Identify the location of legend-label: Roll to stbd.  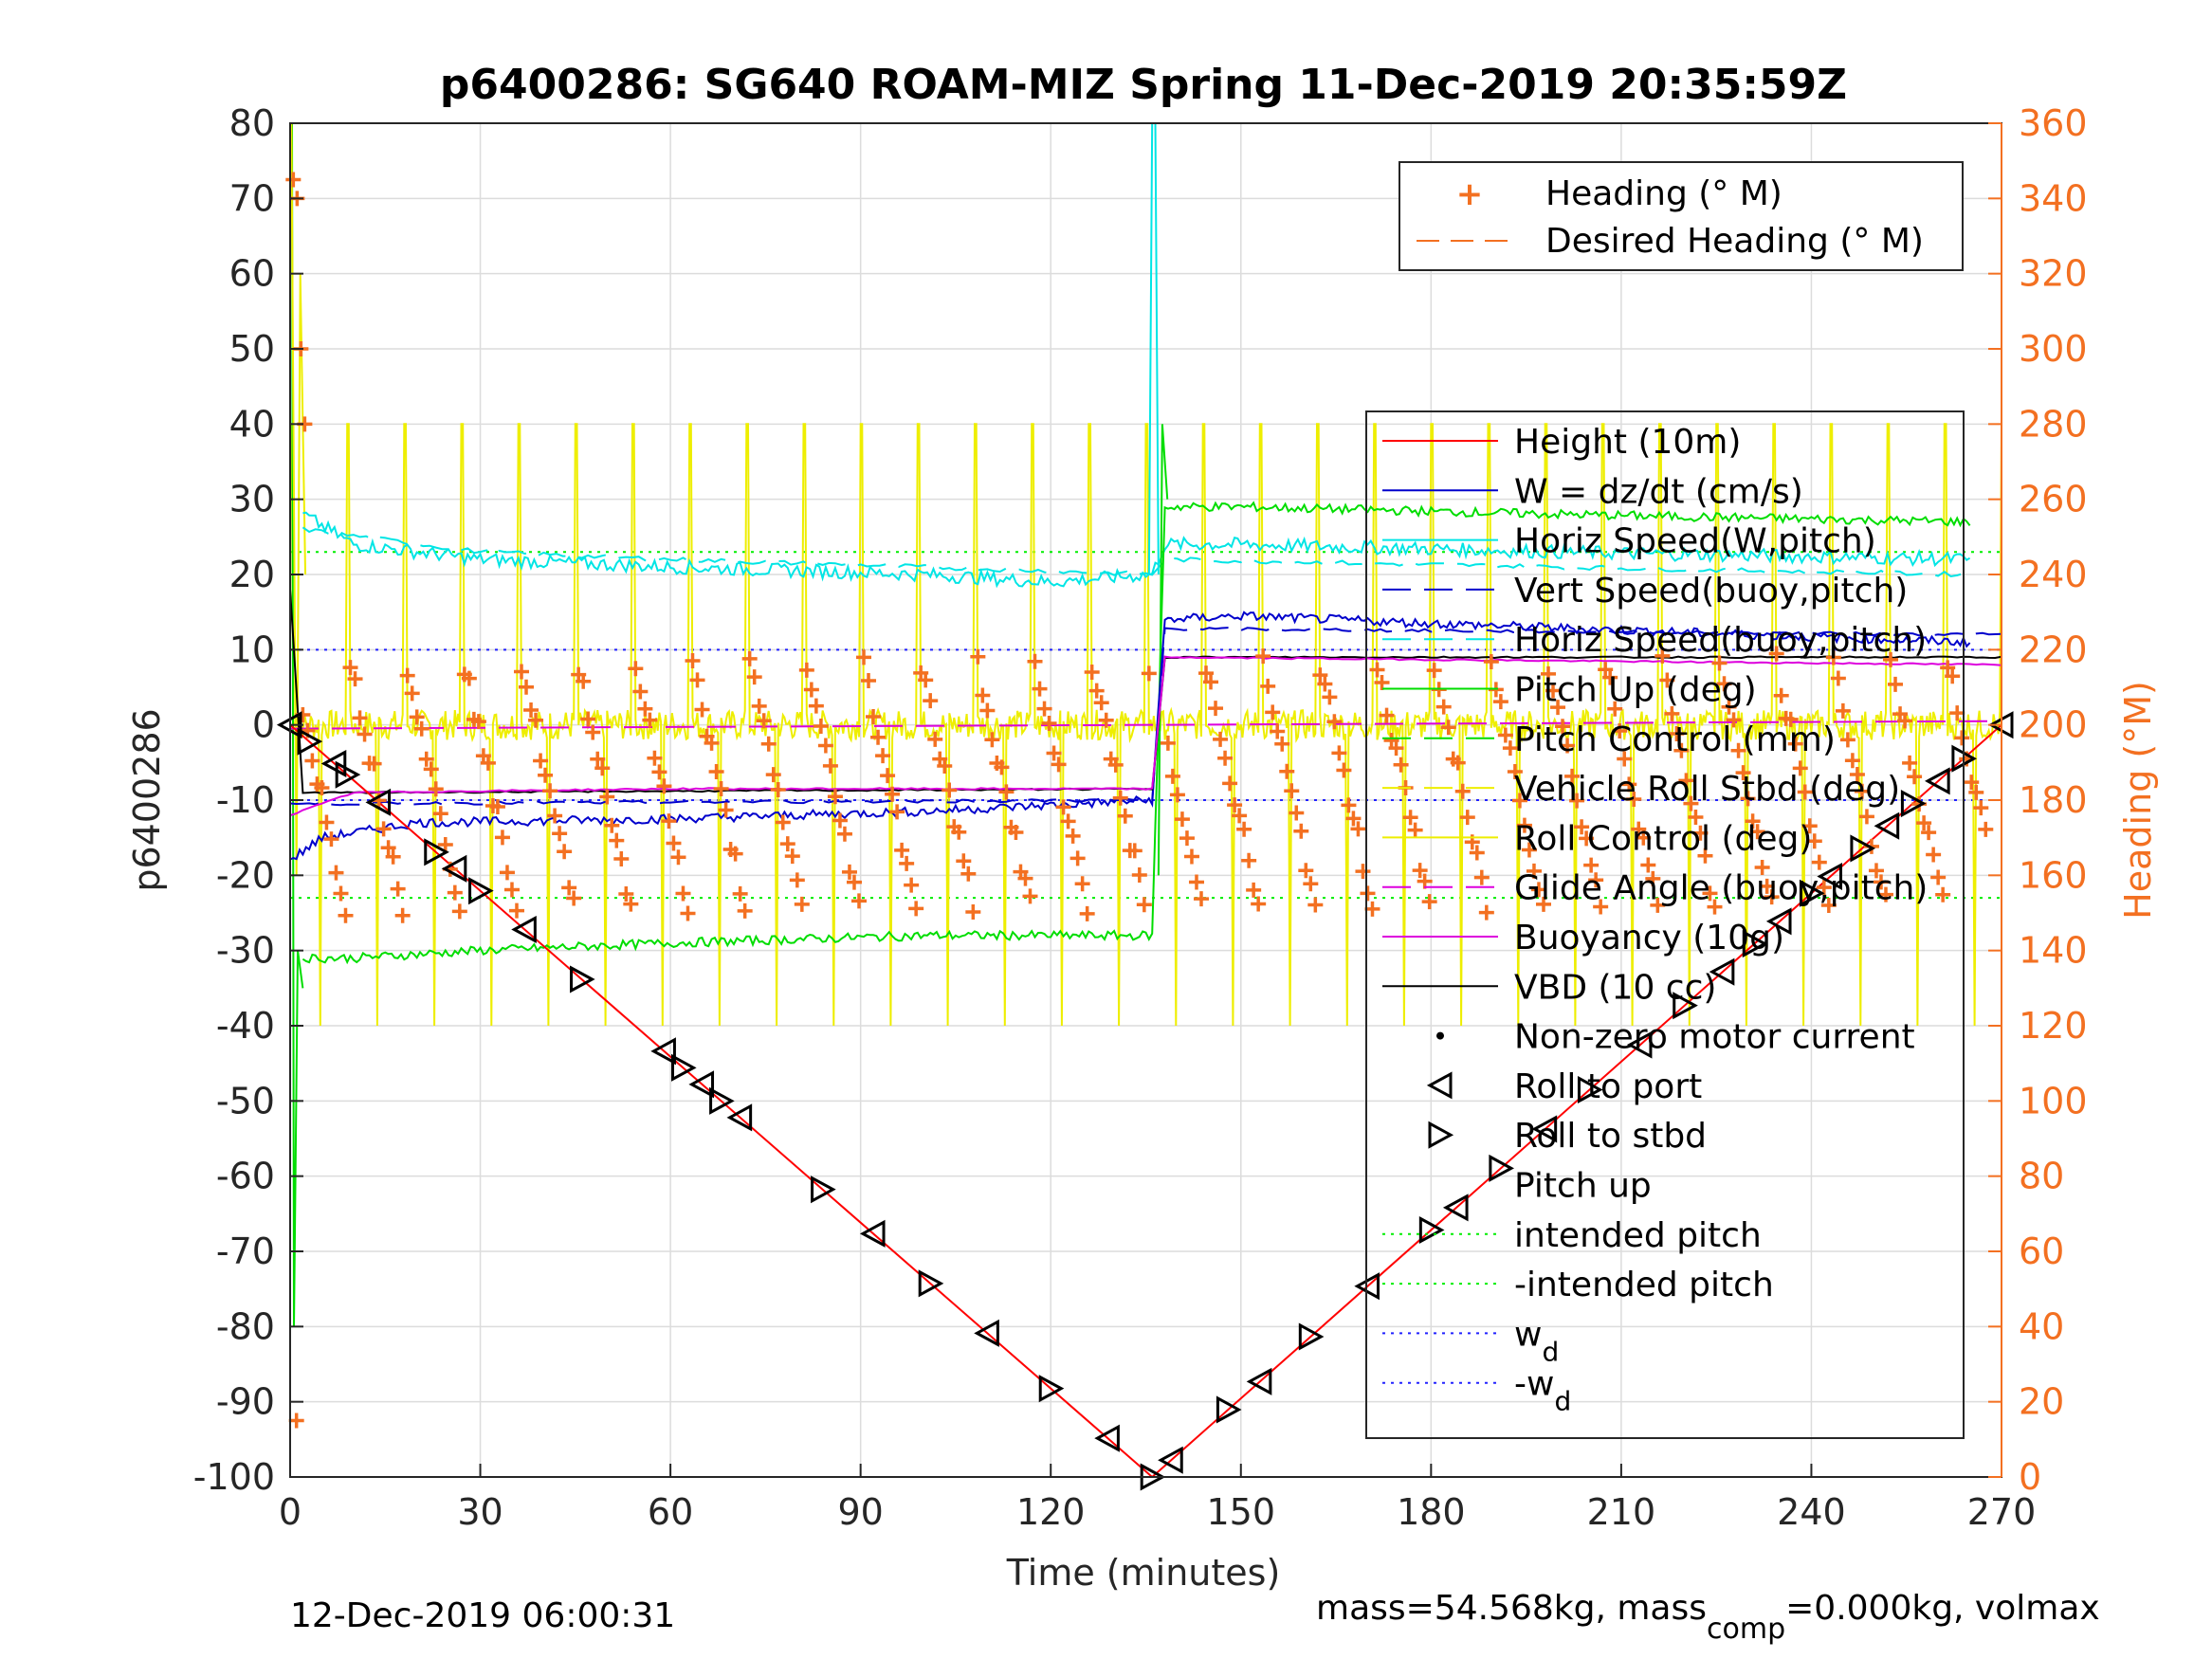
(1610, 1136).